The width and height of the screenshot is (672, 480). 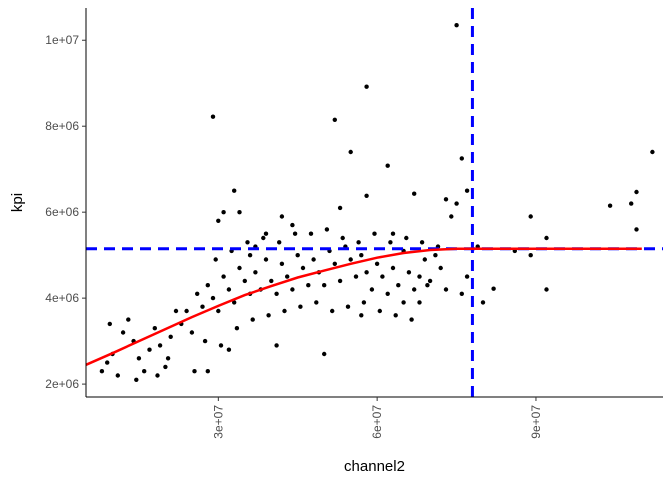 What do you see at coordinates (536, 422) in the screenshot?
I see `x-tick-label: 9e+07` at bounding box center [536, 422].